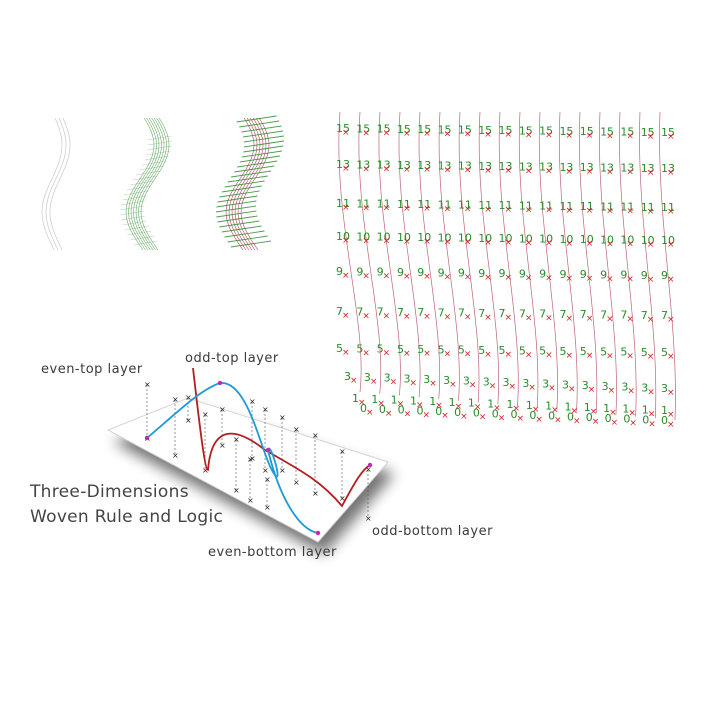 The width and height of the screenshot is (707, 707). I want to click on odd-layer-curve, so click(281, 437).